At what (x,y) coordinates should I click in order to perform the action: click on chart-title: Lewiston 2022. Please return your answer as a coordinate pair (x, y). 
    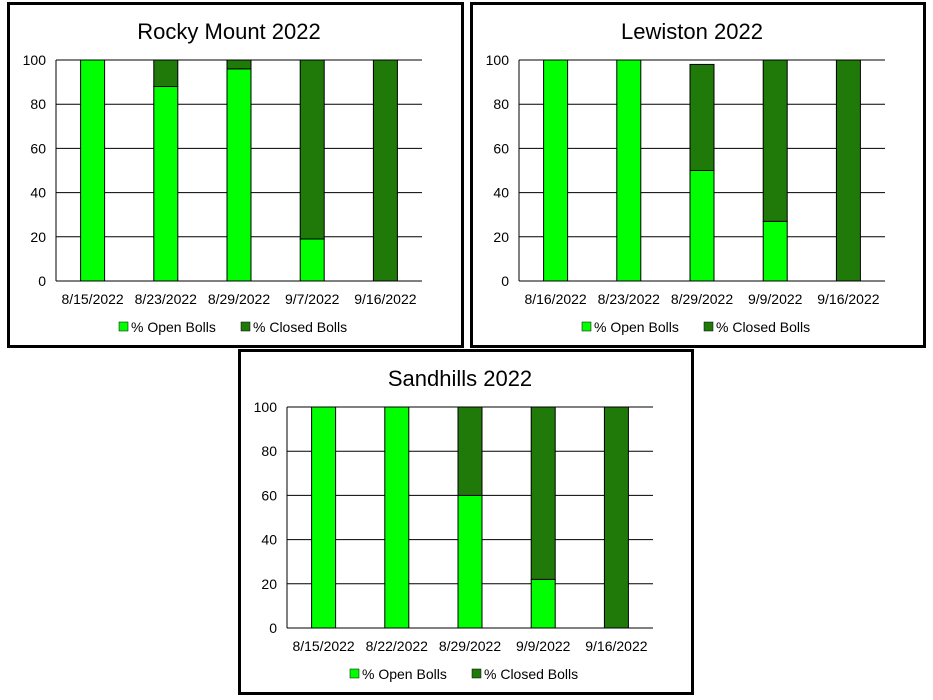
    Looking at the image, I should click on (692, 31).